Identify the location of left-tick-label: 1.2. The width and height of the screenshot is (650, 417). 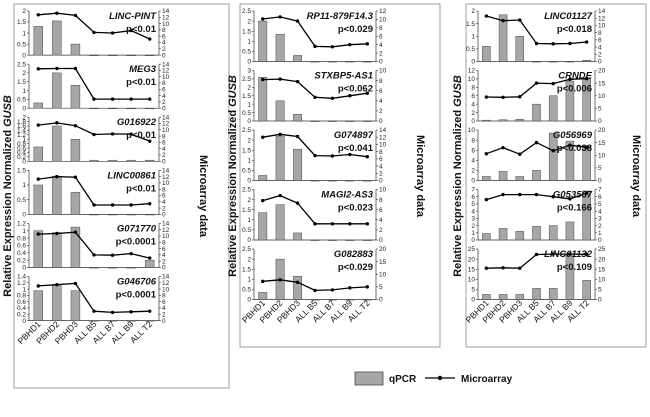
(21, 283).